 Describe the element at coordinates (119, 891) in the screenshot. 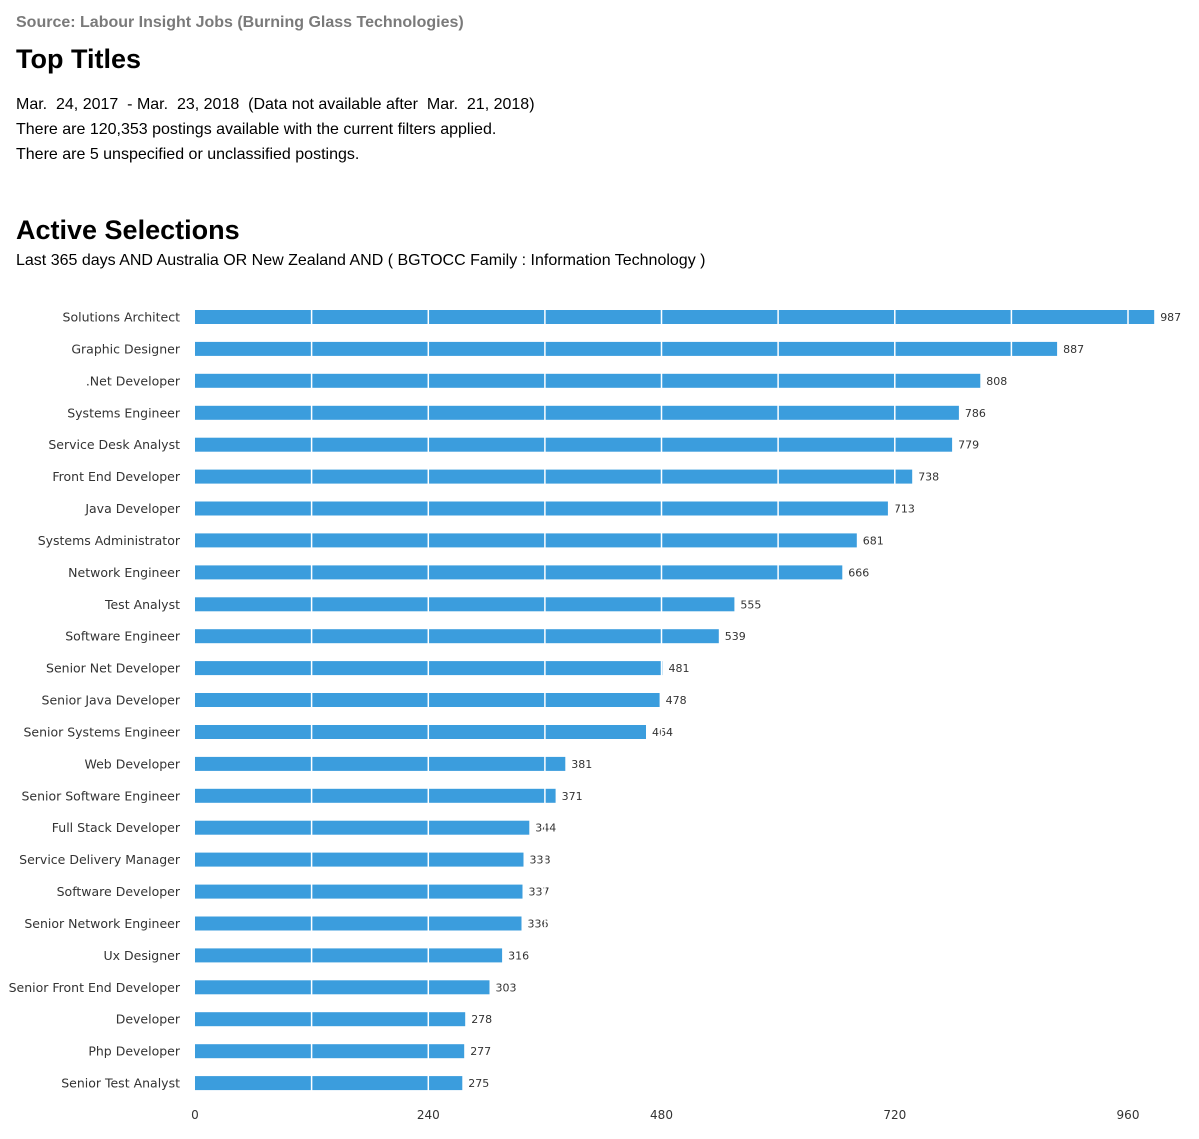

I see `category-label: Software Developer` at that location.